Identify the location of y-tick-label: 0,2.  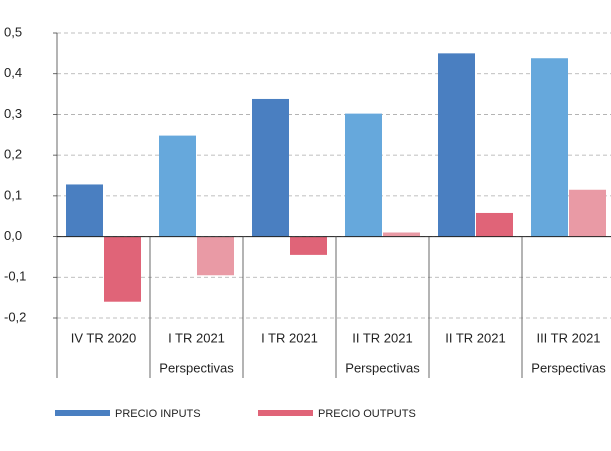
(13, 154).